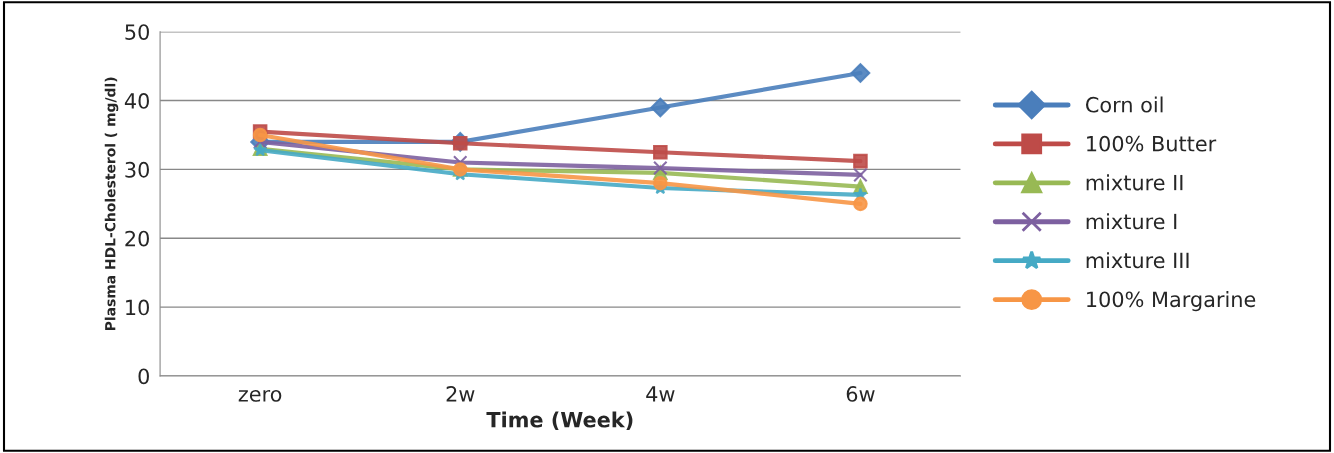 The height and width of the screenshot is (453, 1334). Describe the element at coordinates (1124, 104) in the screenshot. I see `legend-label: Corn oil` at that location.